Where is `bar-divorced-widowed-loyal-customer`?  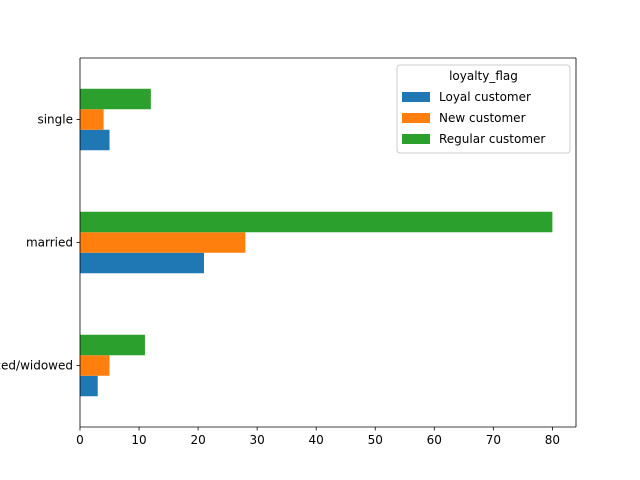 bar-divorced-widowed-loyal-customer is located at coordinates (89, 386).